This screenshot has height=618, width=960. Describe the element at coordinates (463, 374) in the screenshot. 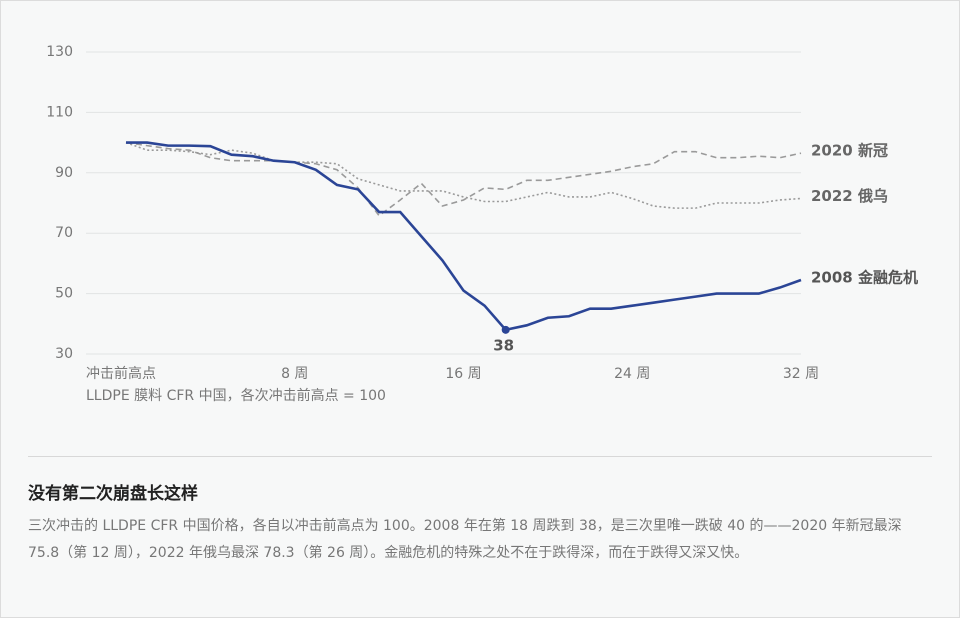

I see `x-tick-label: 16 周` at that location.